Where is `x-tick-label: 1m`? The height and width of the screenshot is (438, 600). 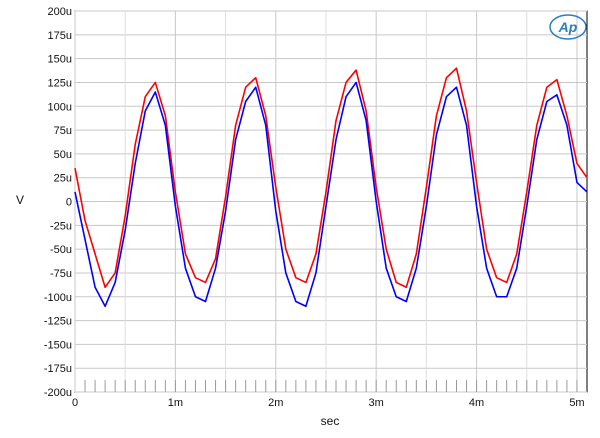 x-tick-label: 1m is located at coordinates (175, 403).